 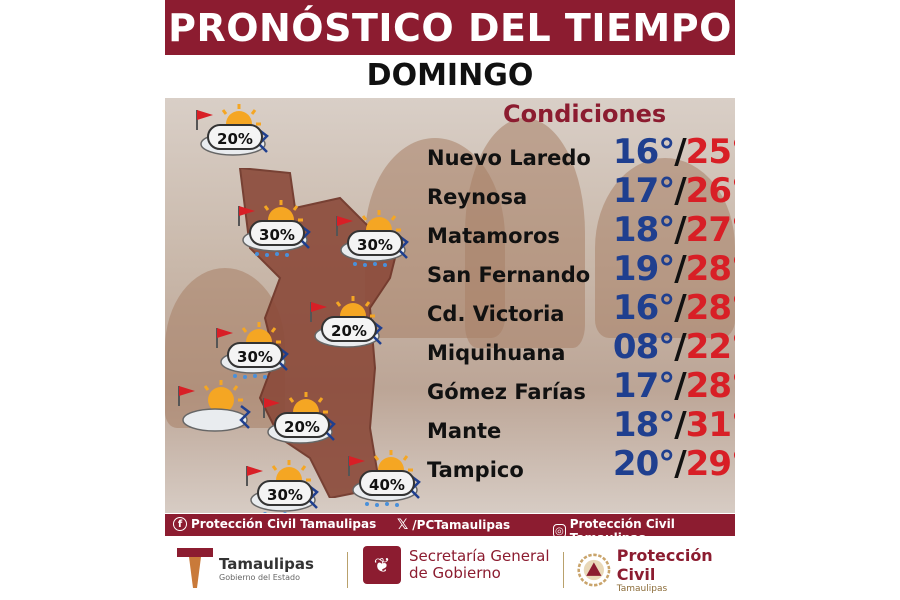 I want to click on city-row: San Fernando 19°/28°, so click(x=581, y=269).